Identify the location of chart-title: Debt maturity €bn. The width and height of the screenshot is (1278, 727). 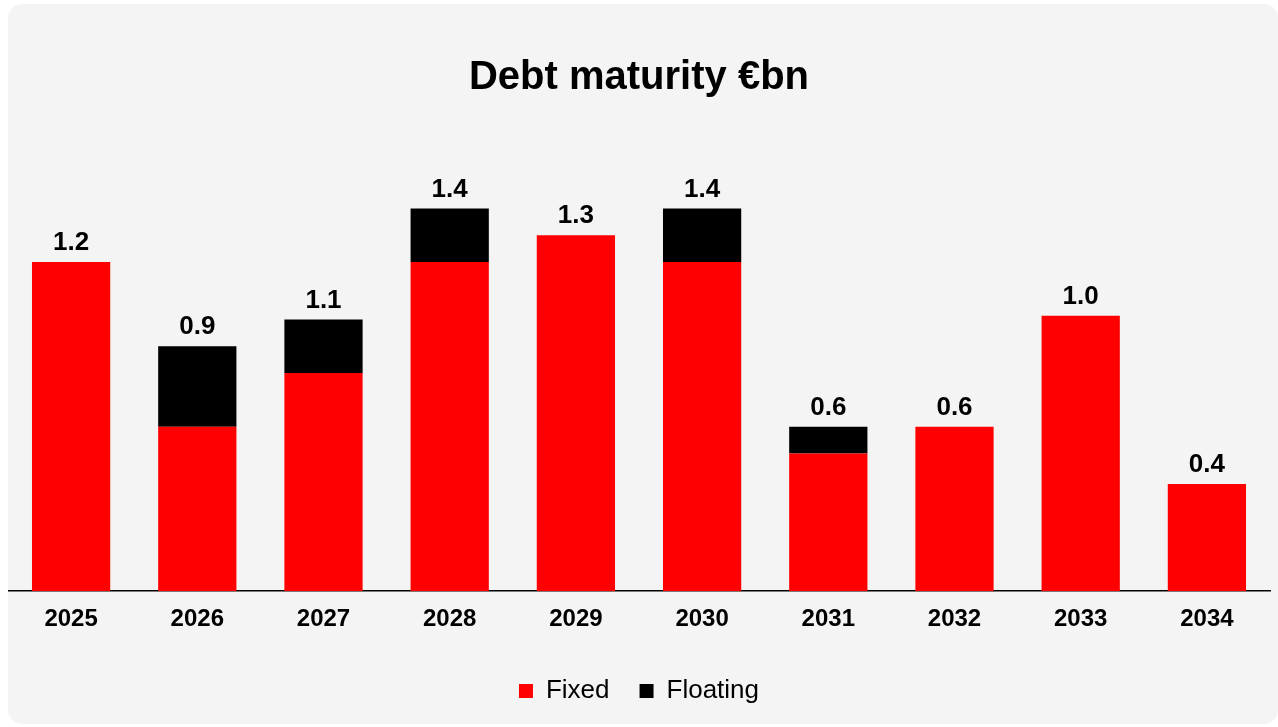
(639, 75).